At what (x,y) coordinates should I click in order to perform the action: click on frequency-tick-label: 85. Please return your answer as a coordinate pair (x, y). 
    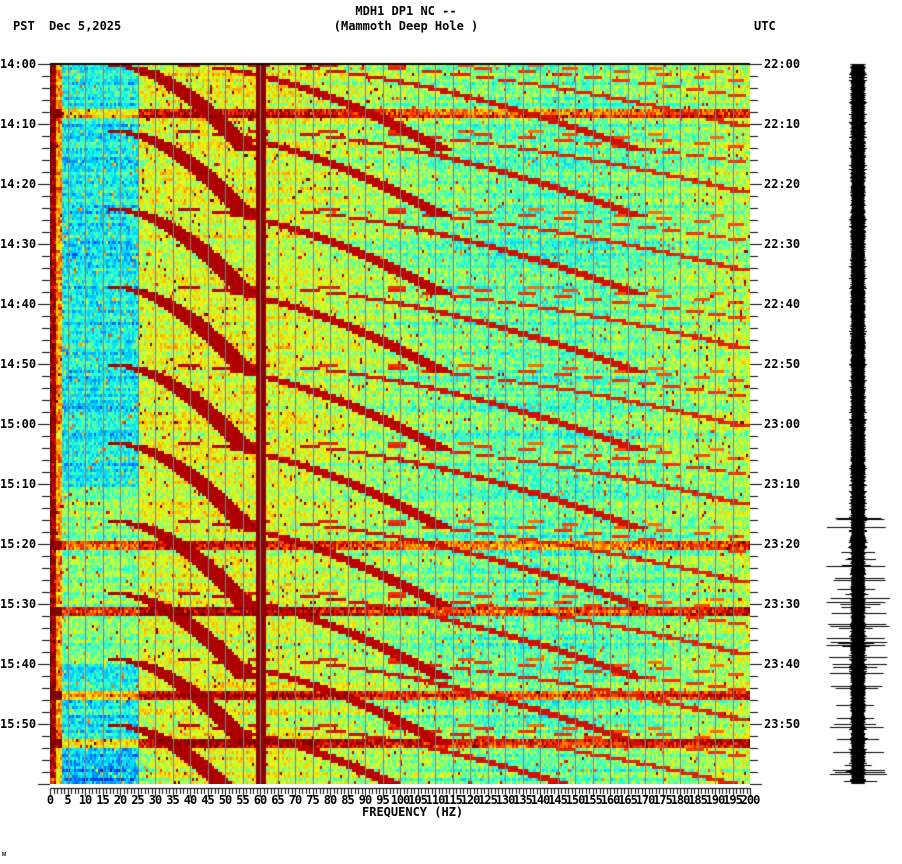
    Looking at the image, I should click on (347, 800).